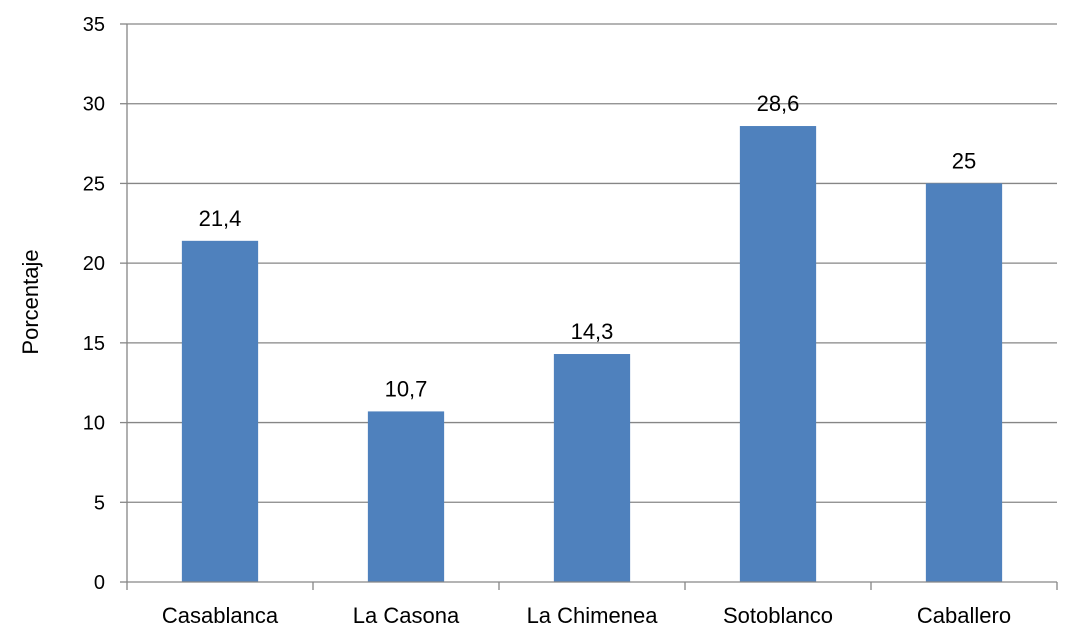 The height and width of the screenshot is (632, 1075). Describe the element at coordinates (220, 218) in the screenshot. I see `data-label: 21,4` at that location.